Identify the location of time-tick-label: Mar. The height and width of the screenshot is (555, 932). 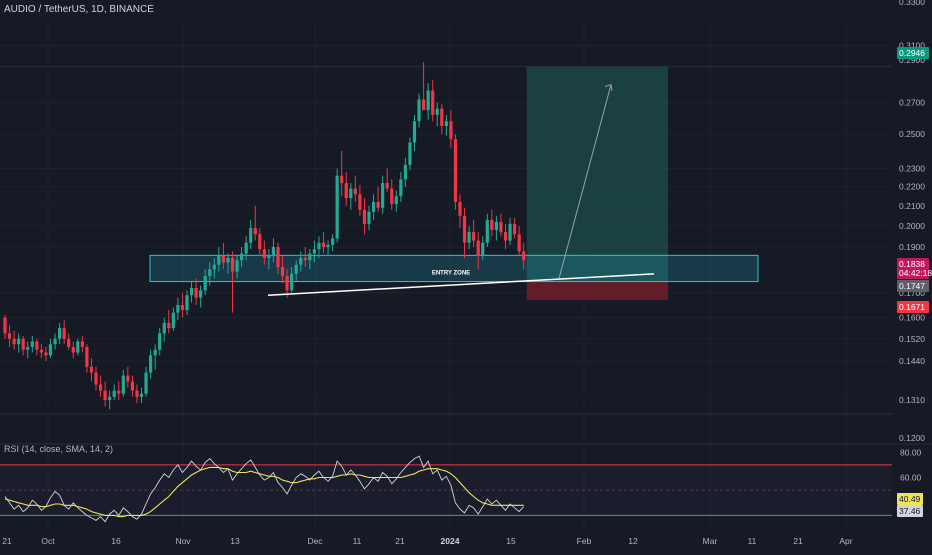
(710, 541).